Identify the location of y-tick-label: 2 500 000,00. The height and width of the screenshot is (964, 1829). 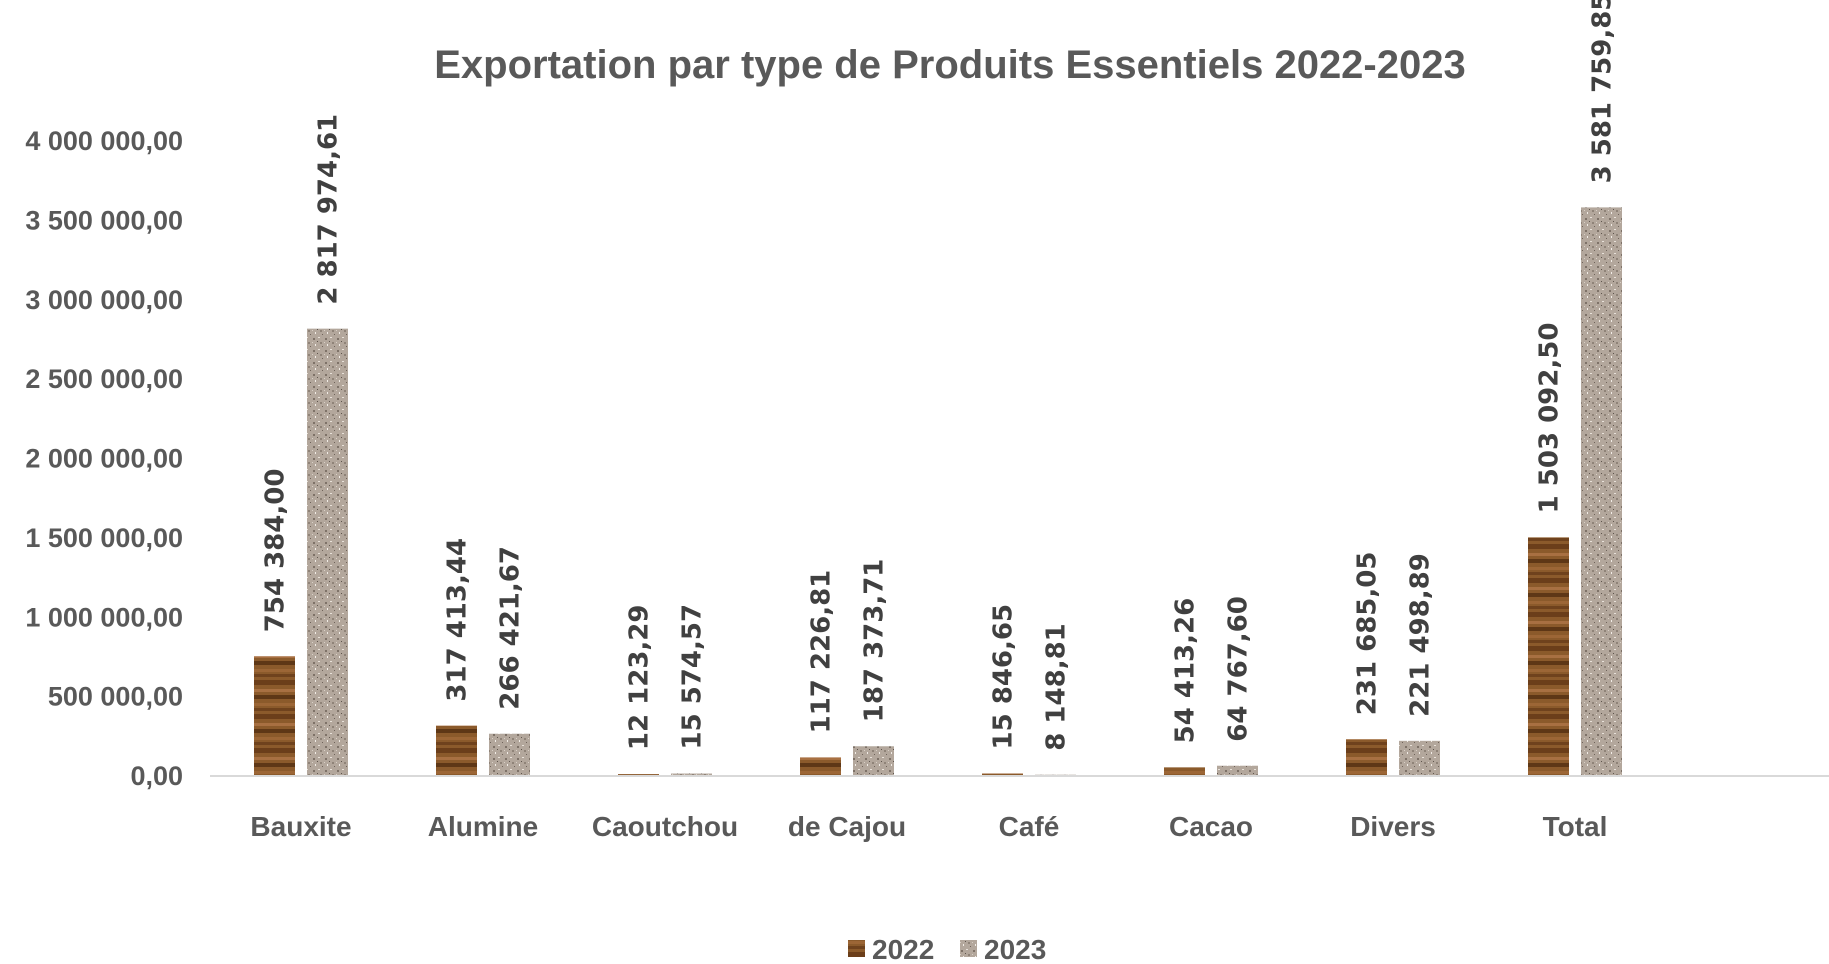
(104, 379).